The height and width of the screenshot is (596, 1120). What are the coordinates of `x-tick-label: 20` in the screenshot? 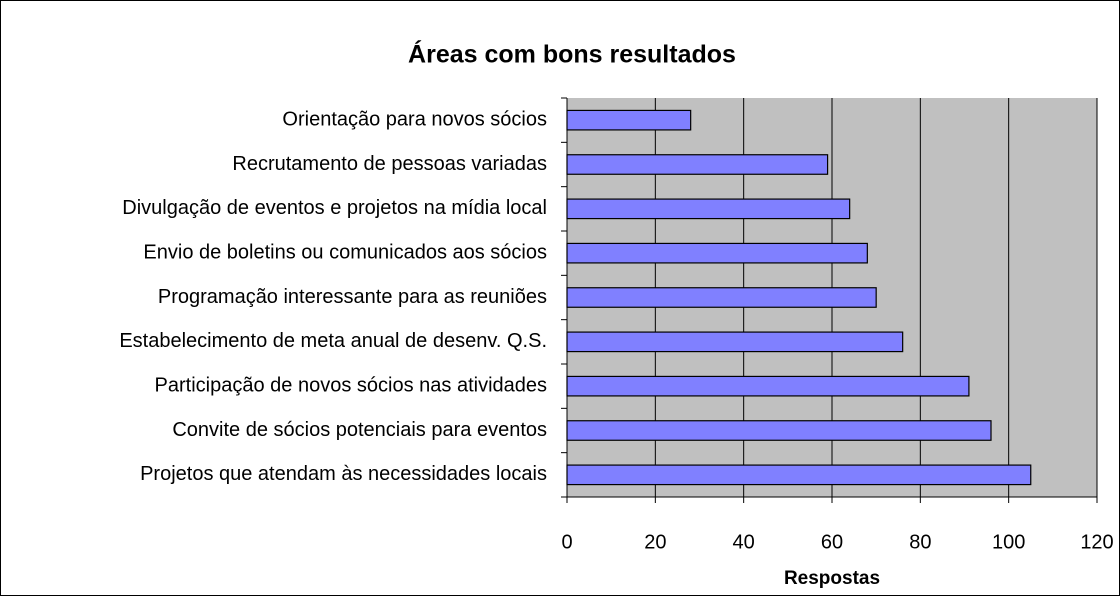 It's located at (655, 542).